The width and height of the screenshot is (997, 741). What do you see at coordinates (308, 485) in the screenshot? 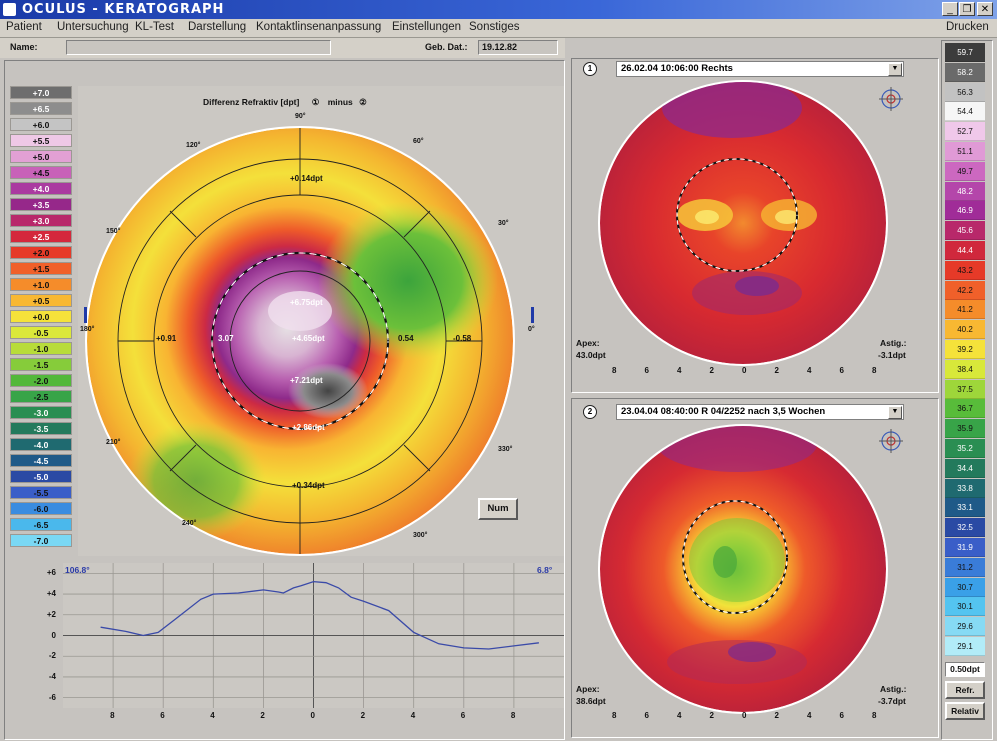
I see `value-bottom: +0.34dpt` at bounding box center [308, 485].